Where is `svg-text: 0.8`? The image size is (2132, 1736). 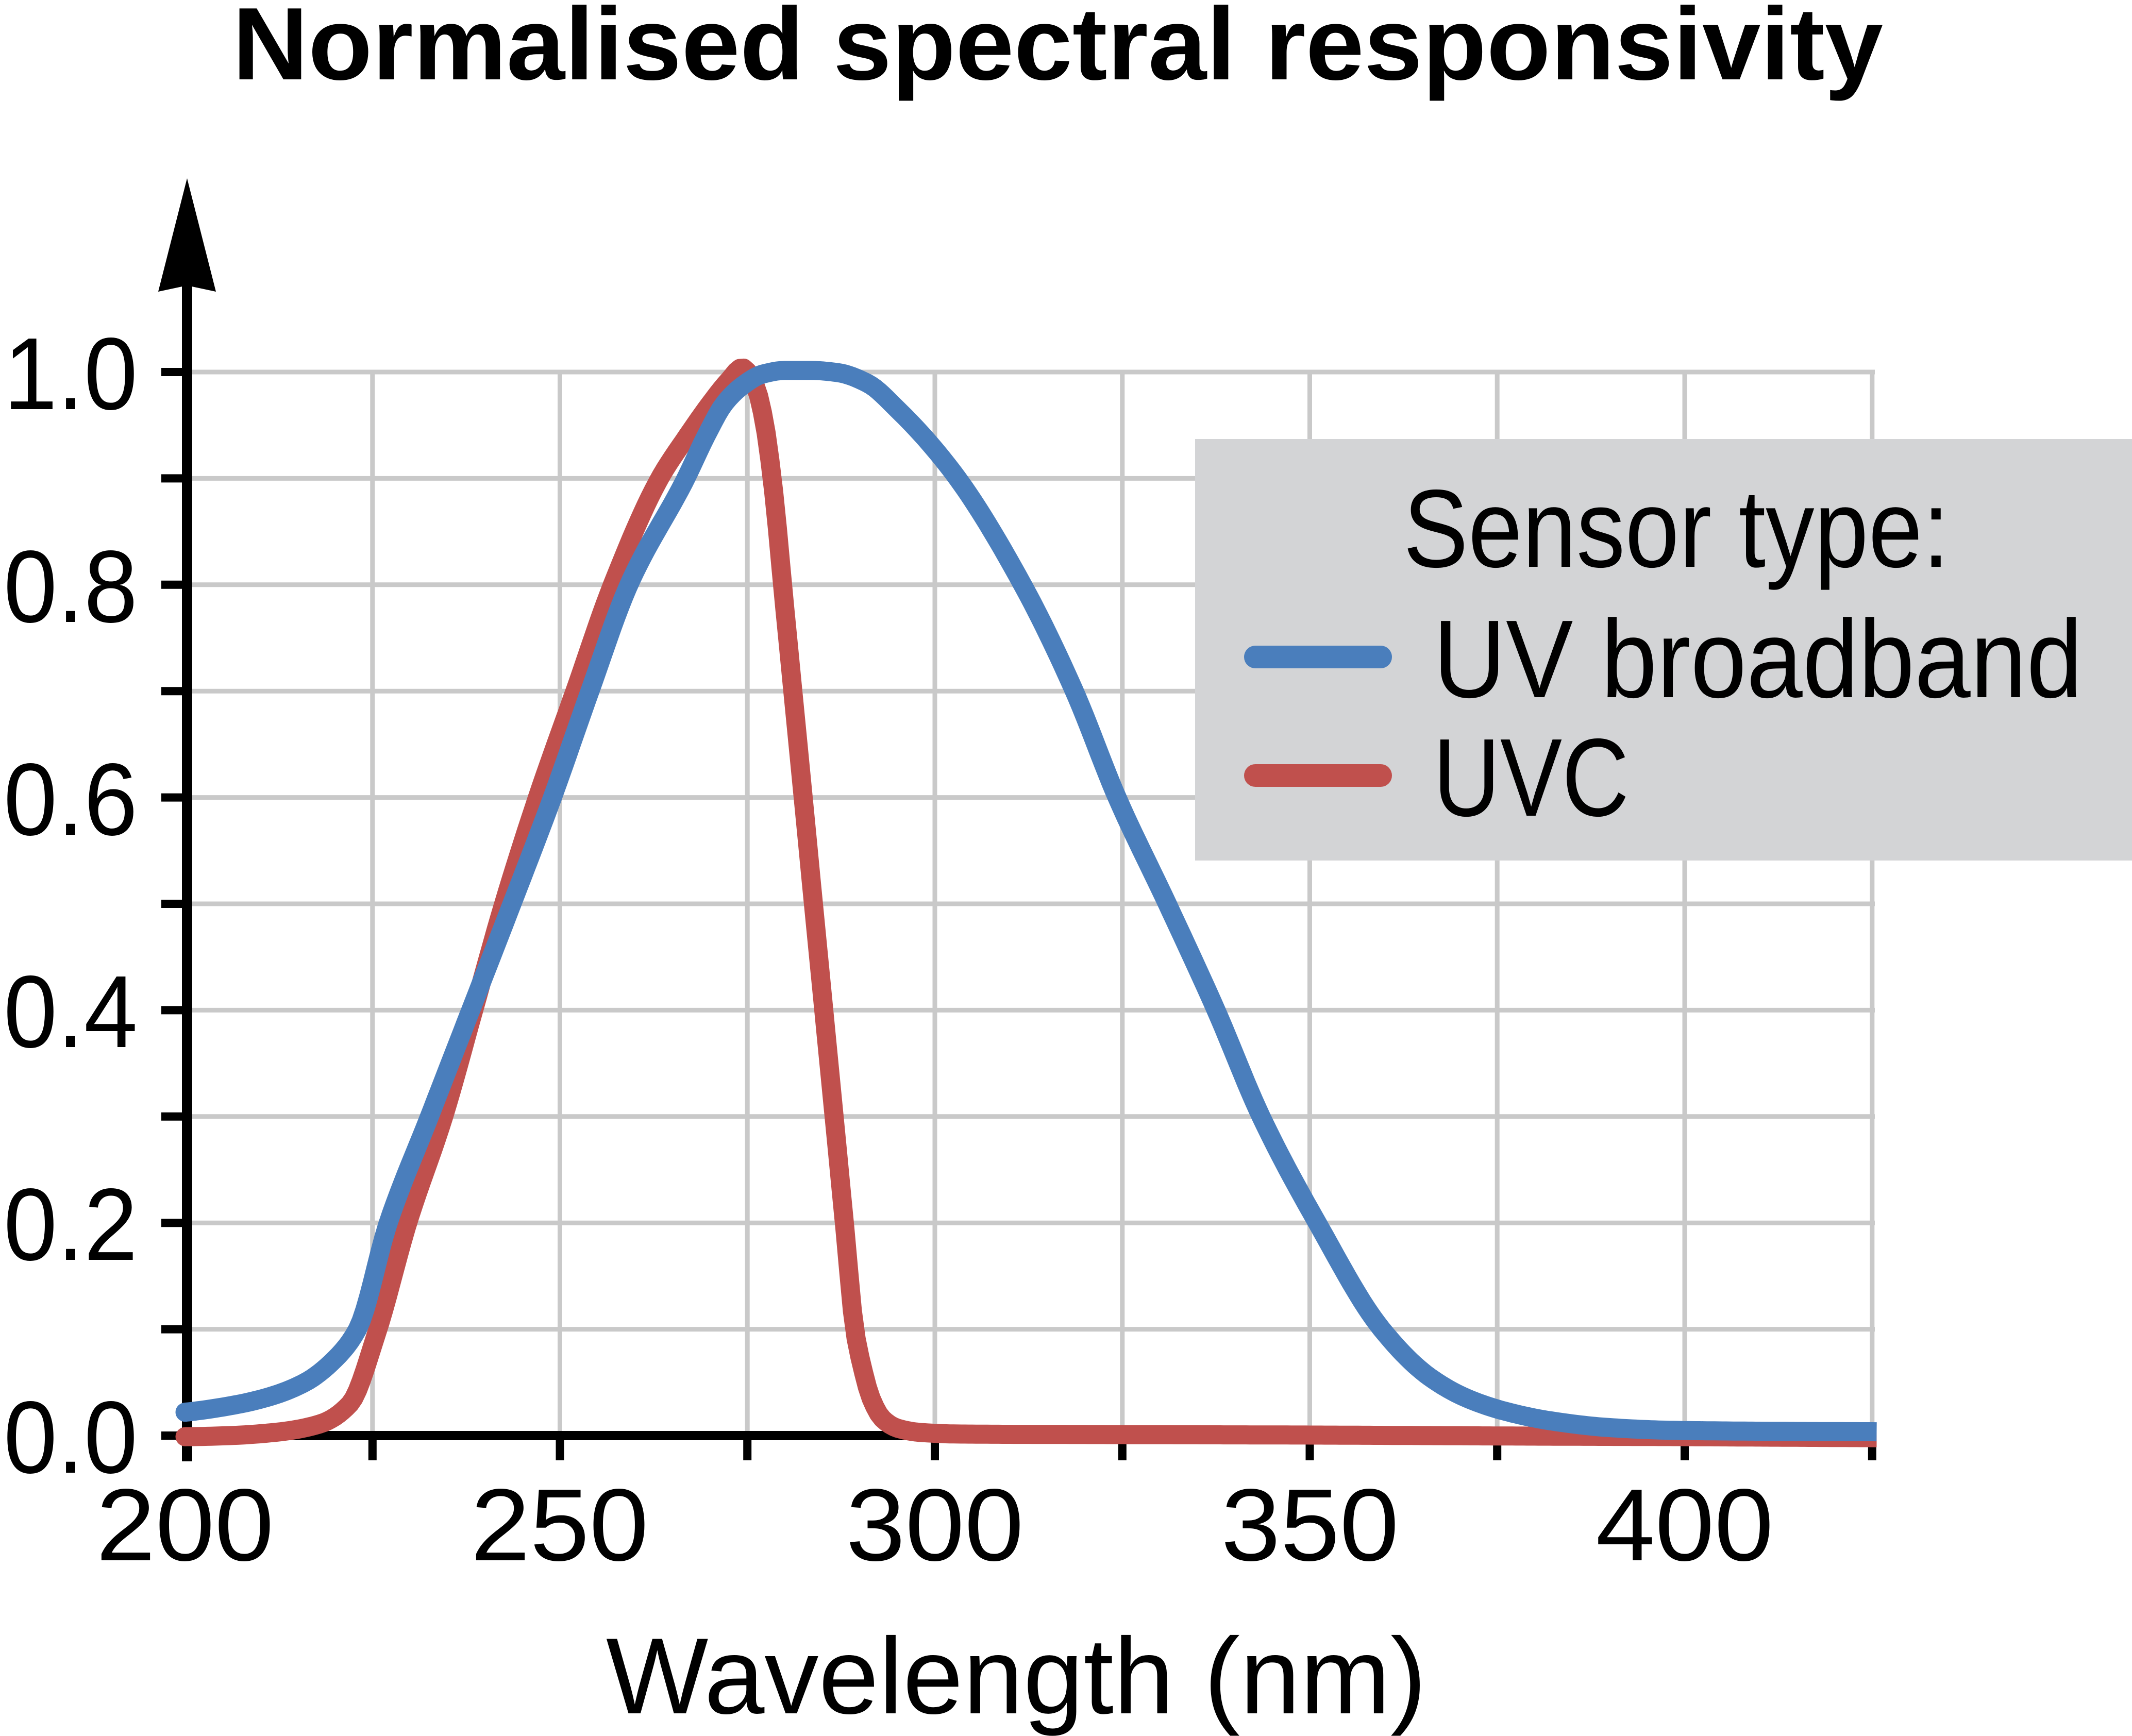 svg-text: 0.8 is located at coordinates (71, 587).